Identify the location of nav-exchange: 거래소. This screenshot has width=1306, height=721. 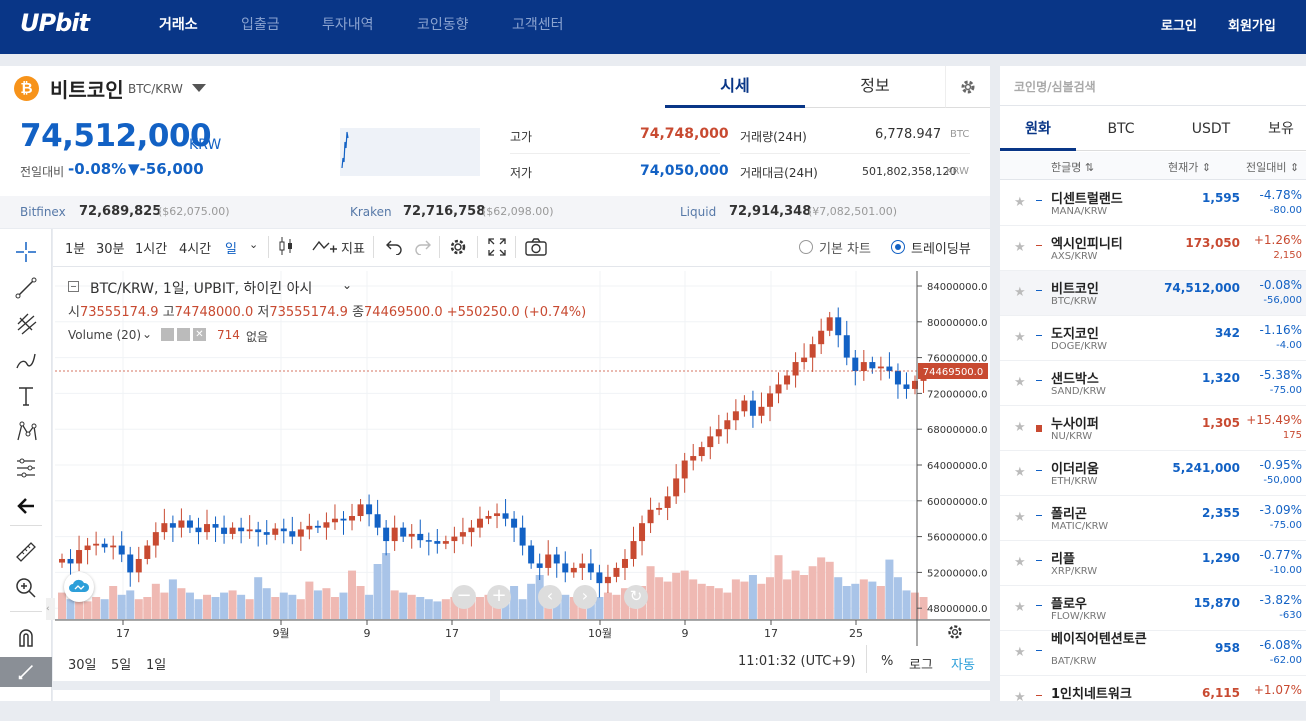
(178, 25).